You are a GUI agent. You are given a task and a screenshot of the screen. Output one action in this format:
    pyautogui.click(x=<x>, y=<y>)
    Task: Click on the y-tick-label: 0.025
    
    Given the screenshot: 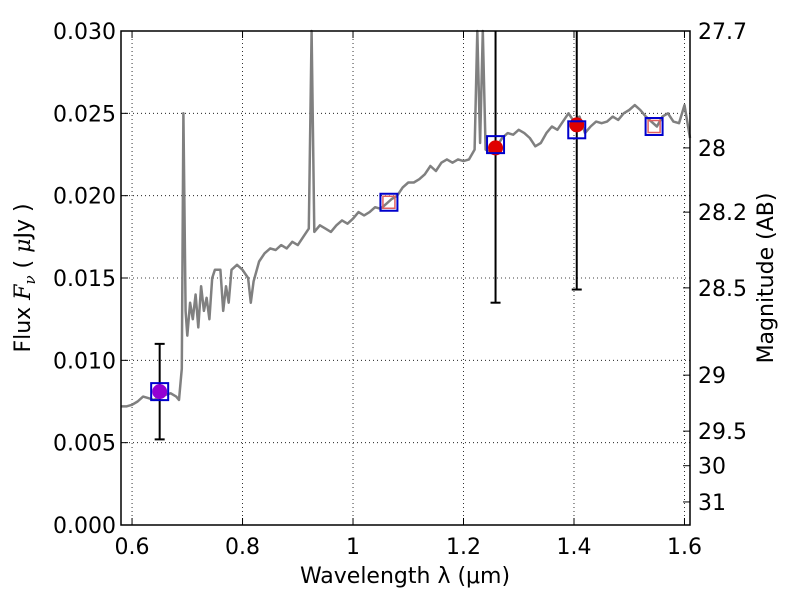 What is the action you would take?
    pyautogui.click(x=84, y=114)
    